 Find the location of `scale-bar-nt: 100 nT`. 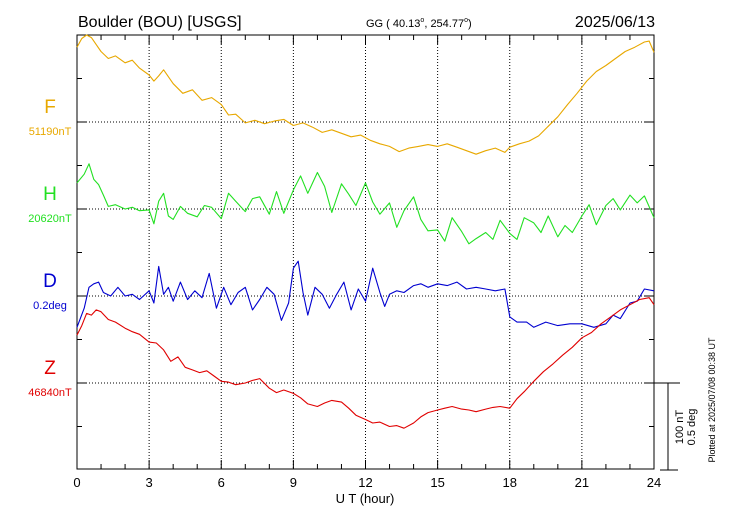

scale-bar-nt: 100 nT is located at coordinates (680, 427).